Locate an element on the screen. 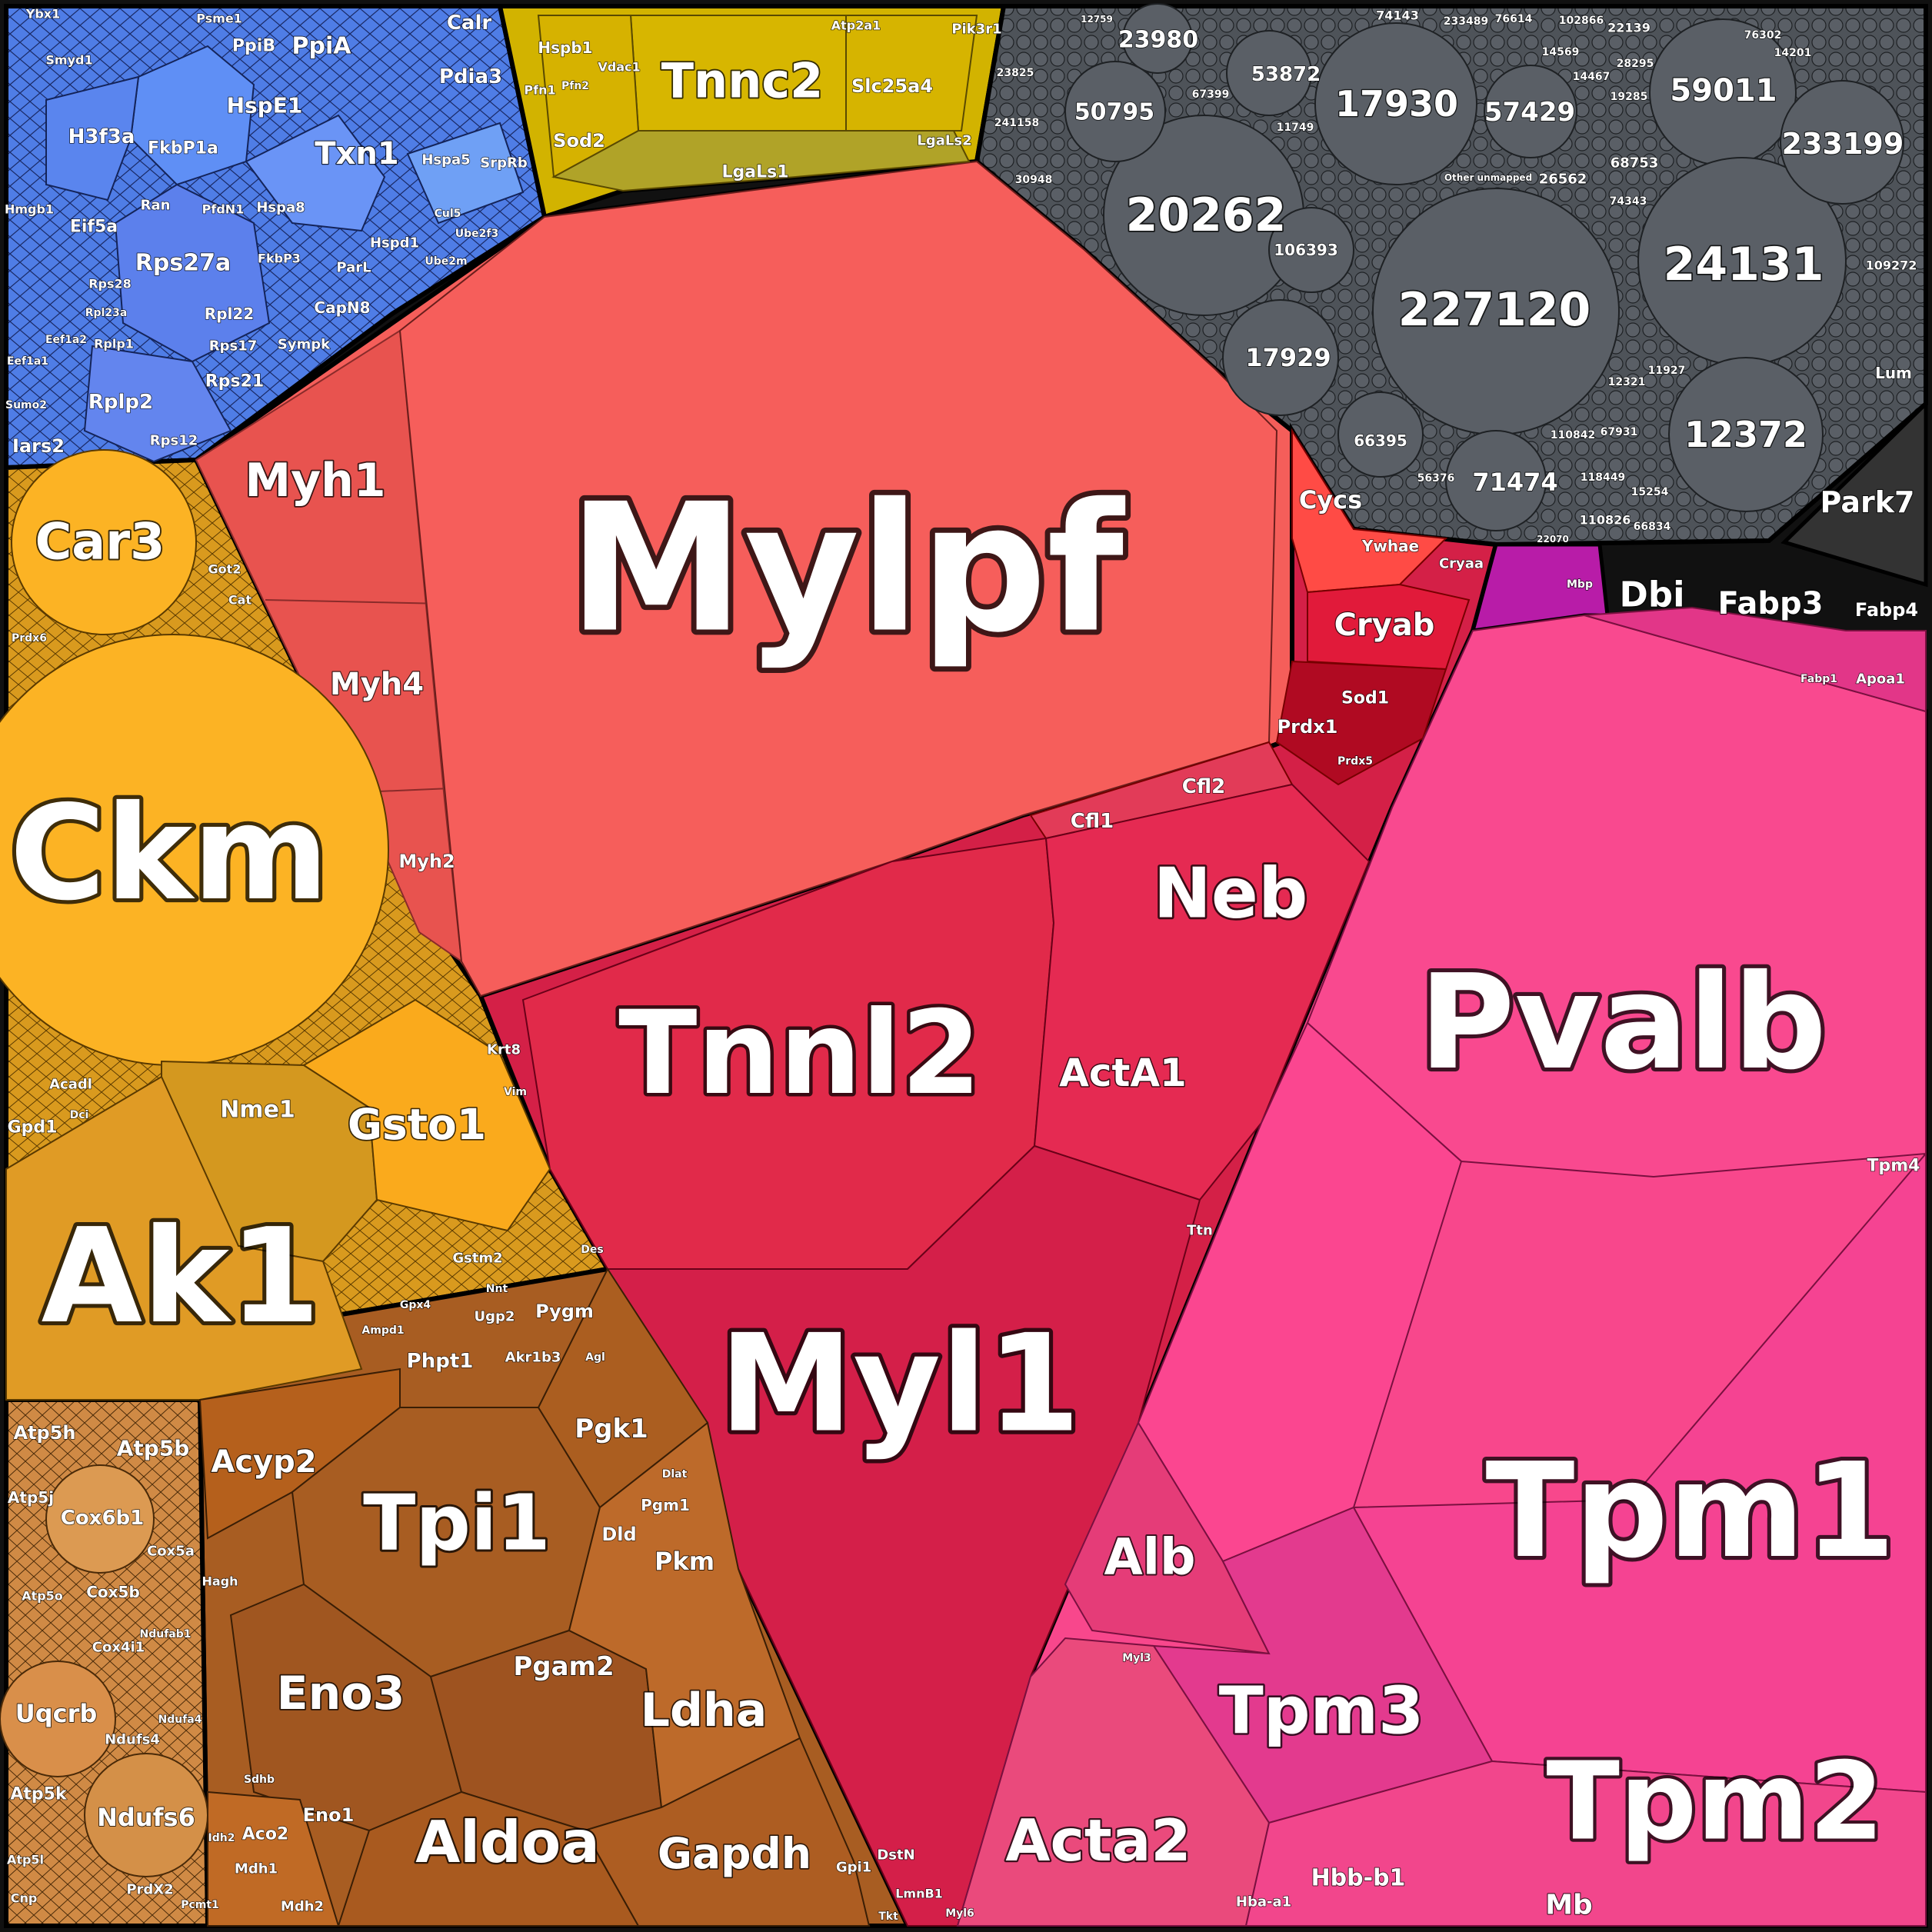 The image size is (1932, 1932). cell-label-sod1: Sod1 is located at coordinates (1365, 698).